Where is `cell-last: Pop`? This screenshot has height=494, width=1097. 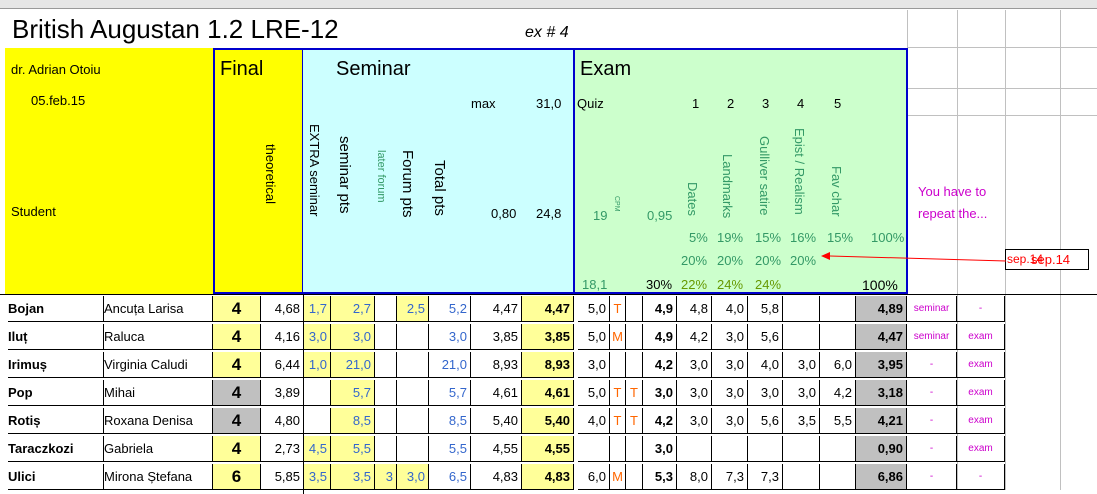
cell-last: Pop is located at coordinates (56, 393).